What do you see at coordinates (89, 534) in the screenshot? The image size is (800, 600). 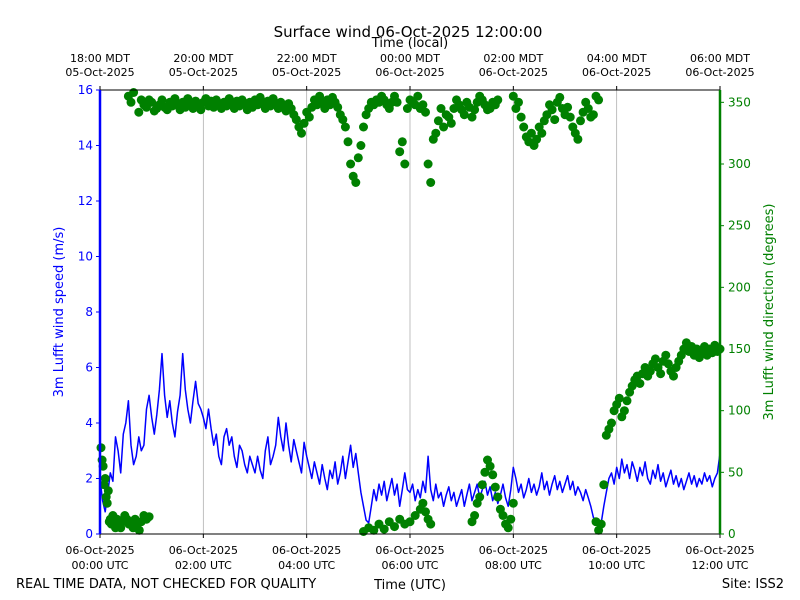 I see `y-tick-label-left: 0` at bounding box center [89, 534].